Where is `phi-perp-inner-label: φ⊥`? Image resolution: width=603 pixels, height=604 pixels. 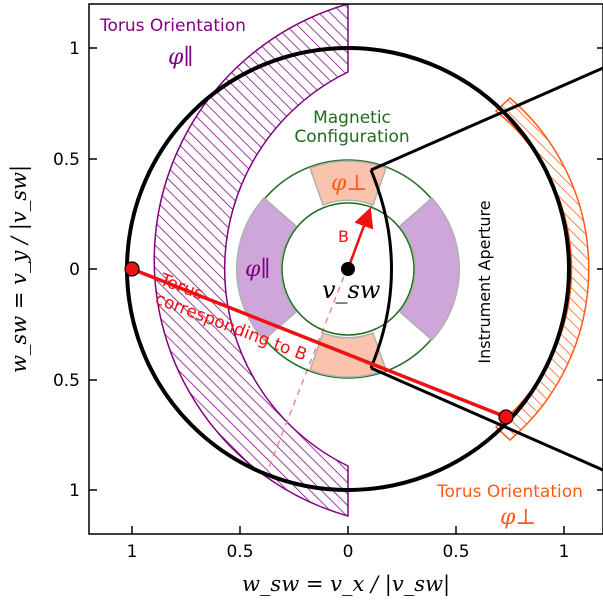
phi-perp-inner-label: φ⊥ is located at coordinates (349, 183).